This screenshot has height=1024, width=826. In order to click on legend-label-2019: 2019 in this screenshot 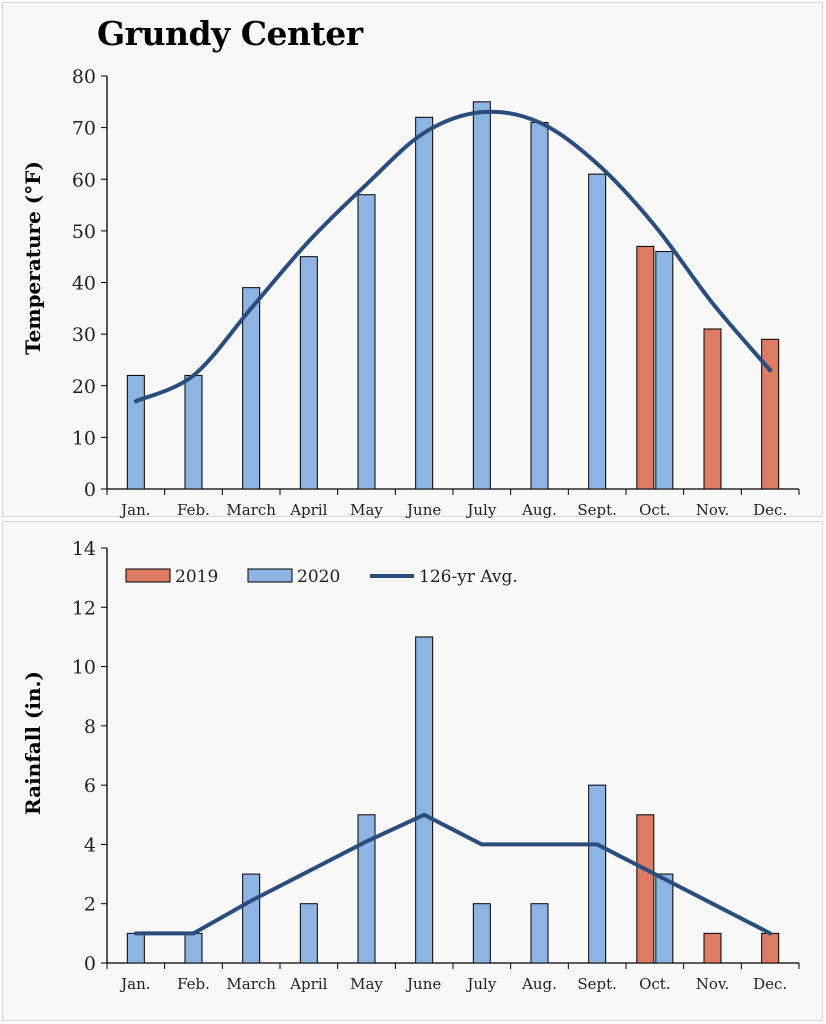, I will do `click(196, 577)`.